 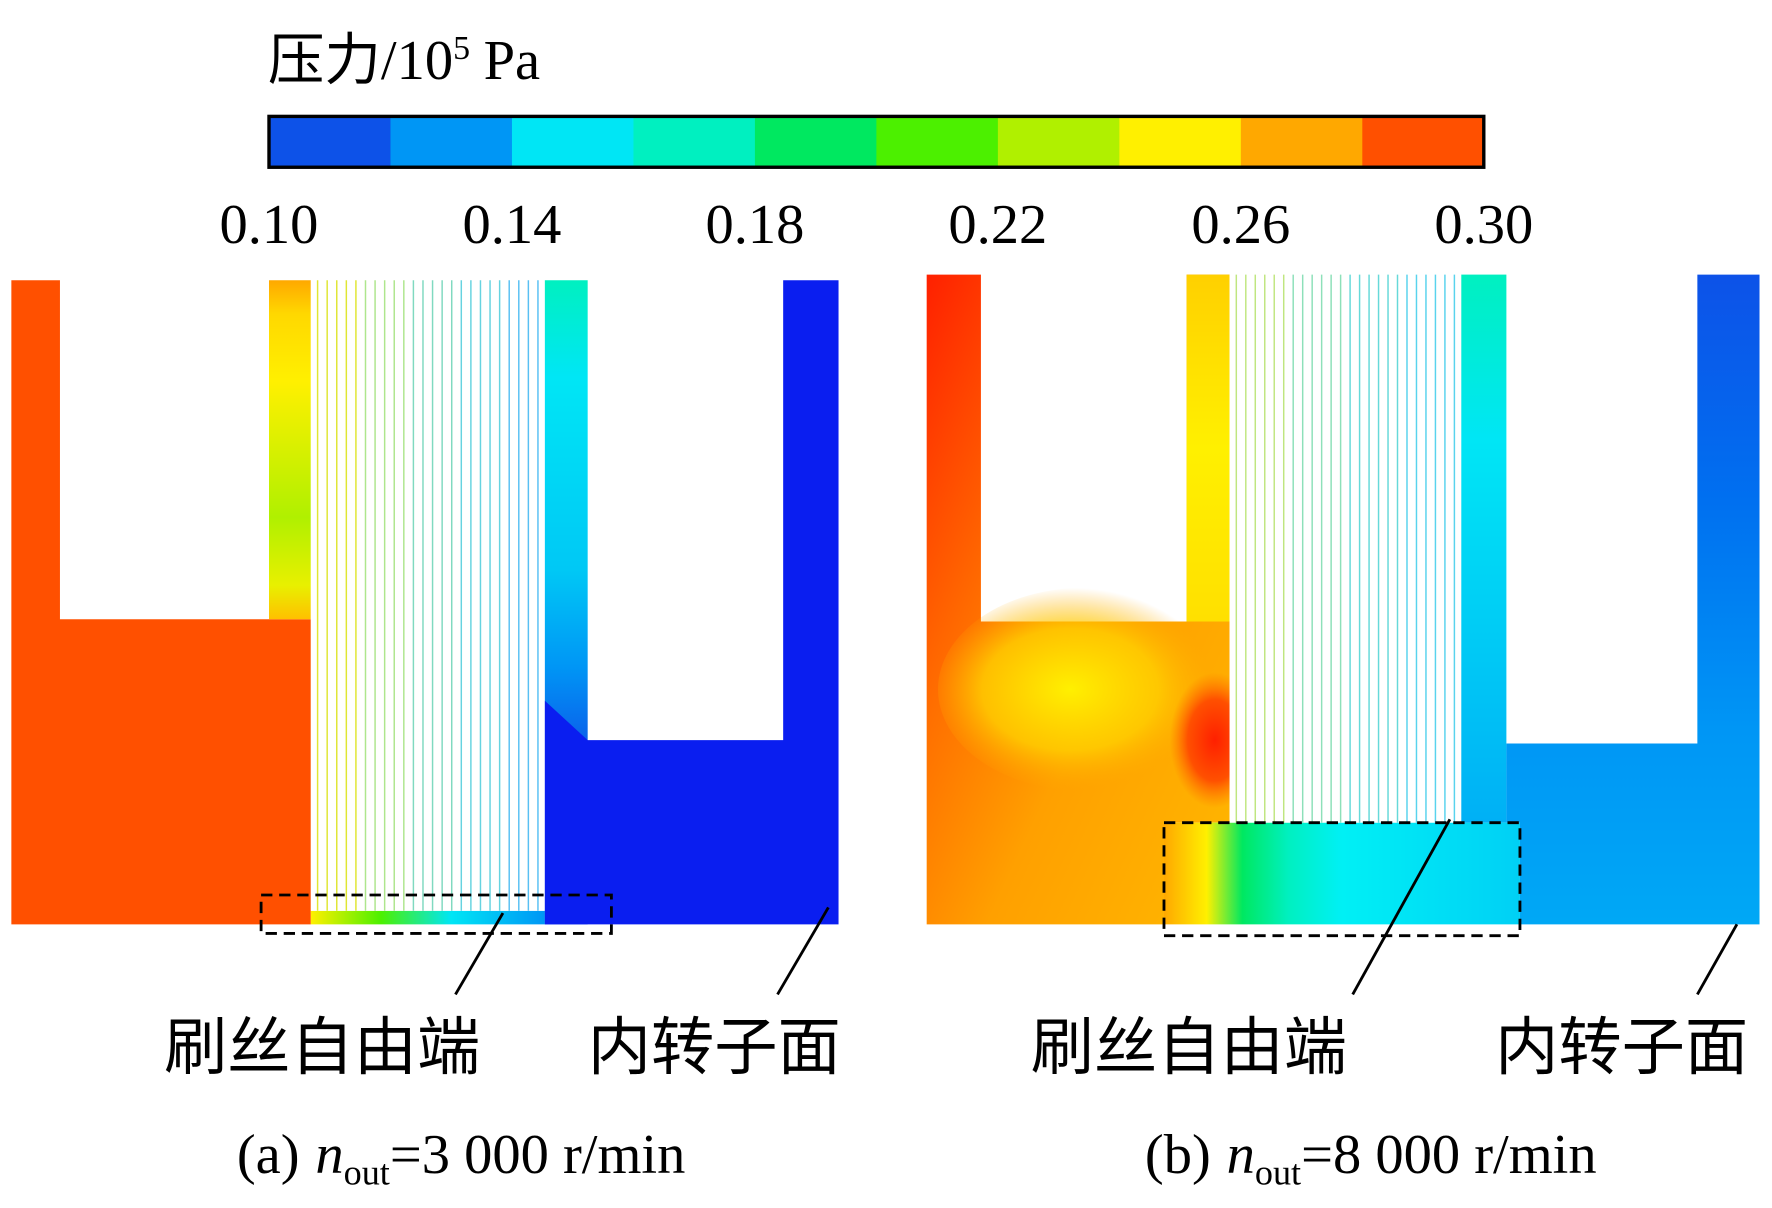 I want to click on caption-rest: =3 000 r/min, so click(x=538, y=1155).